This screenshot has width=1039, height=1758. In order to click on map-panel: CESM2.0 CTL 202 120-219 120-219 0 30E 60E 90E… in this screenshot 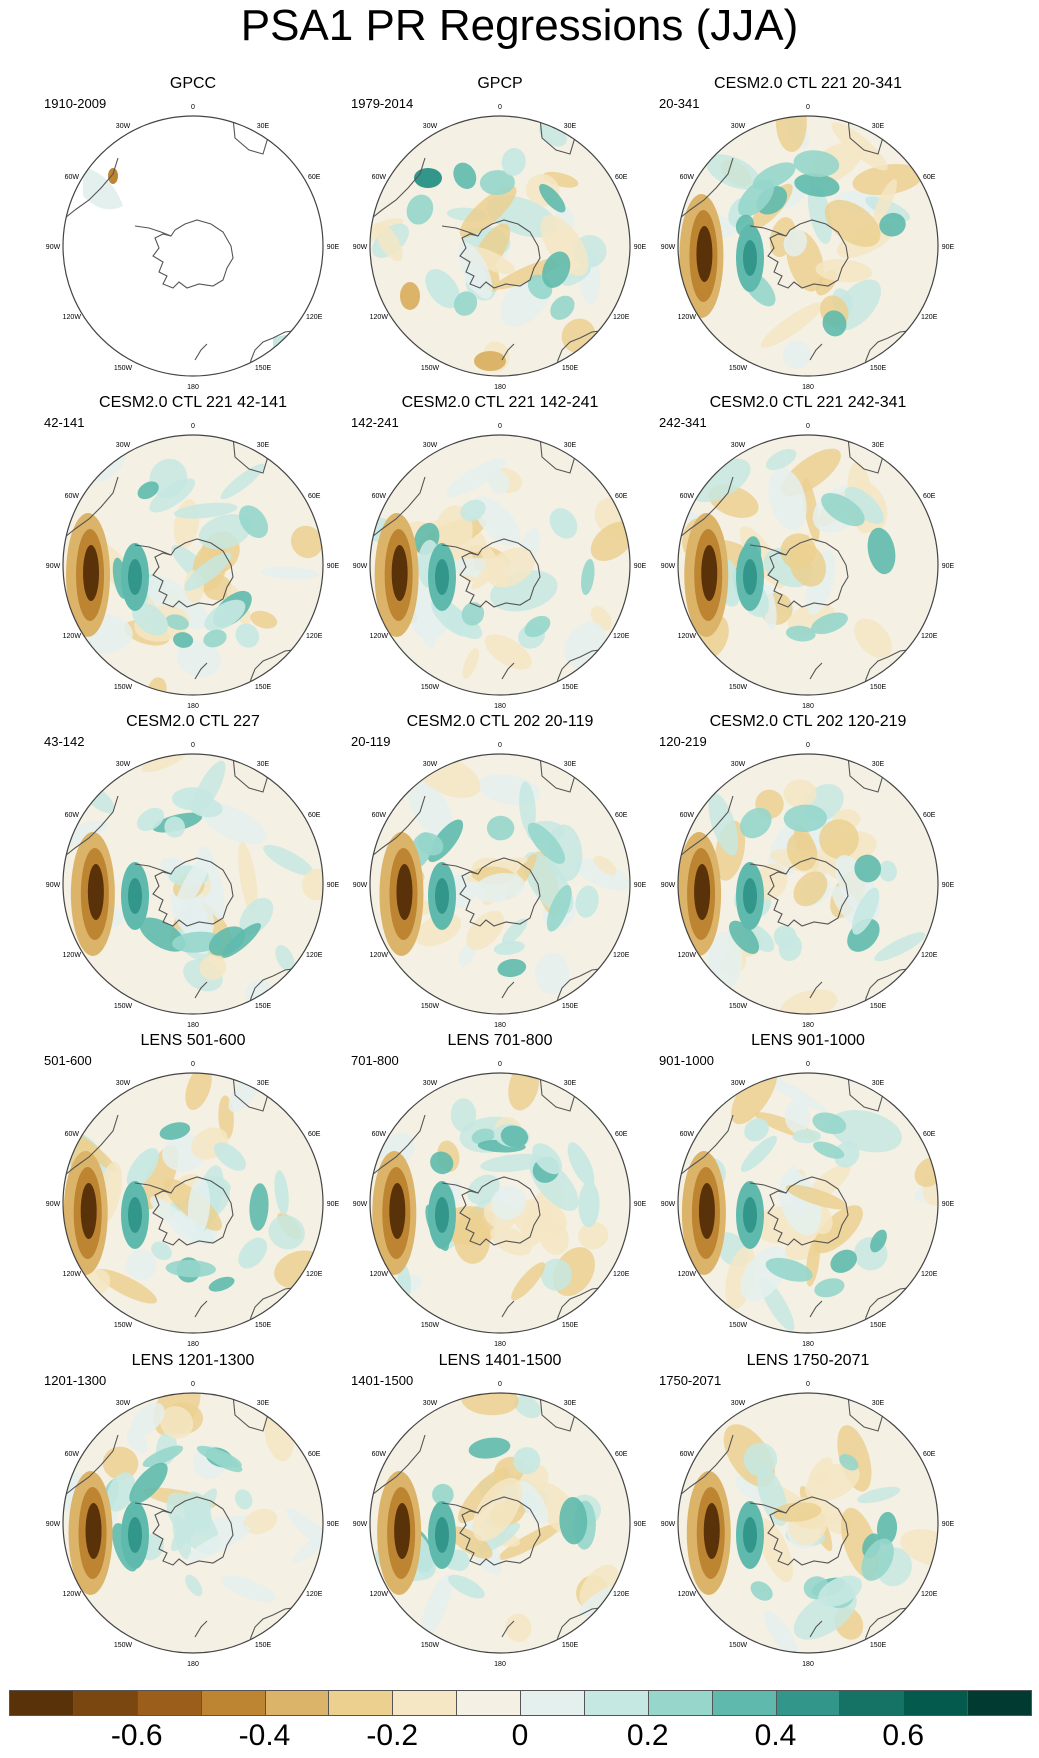, I will do `click(808, 870)`.